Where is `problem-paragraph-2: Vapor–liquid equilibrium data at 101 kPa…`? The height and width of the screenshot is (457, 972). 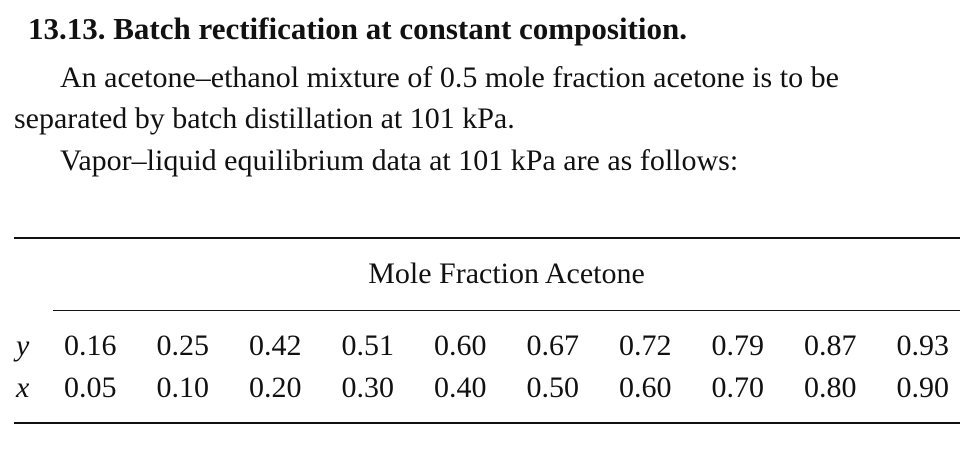 problem-paragraph-2: Vapor–liquid equilibrium data at 101 kPa… is located at coordinates (399, 160).